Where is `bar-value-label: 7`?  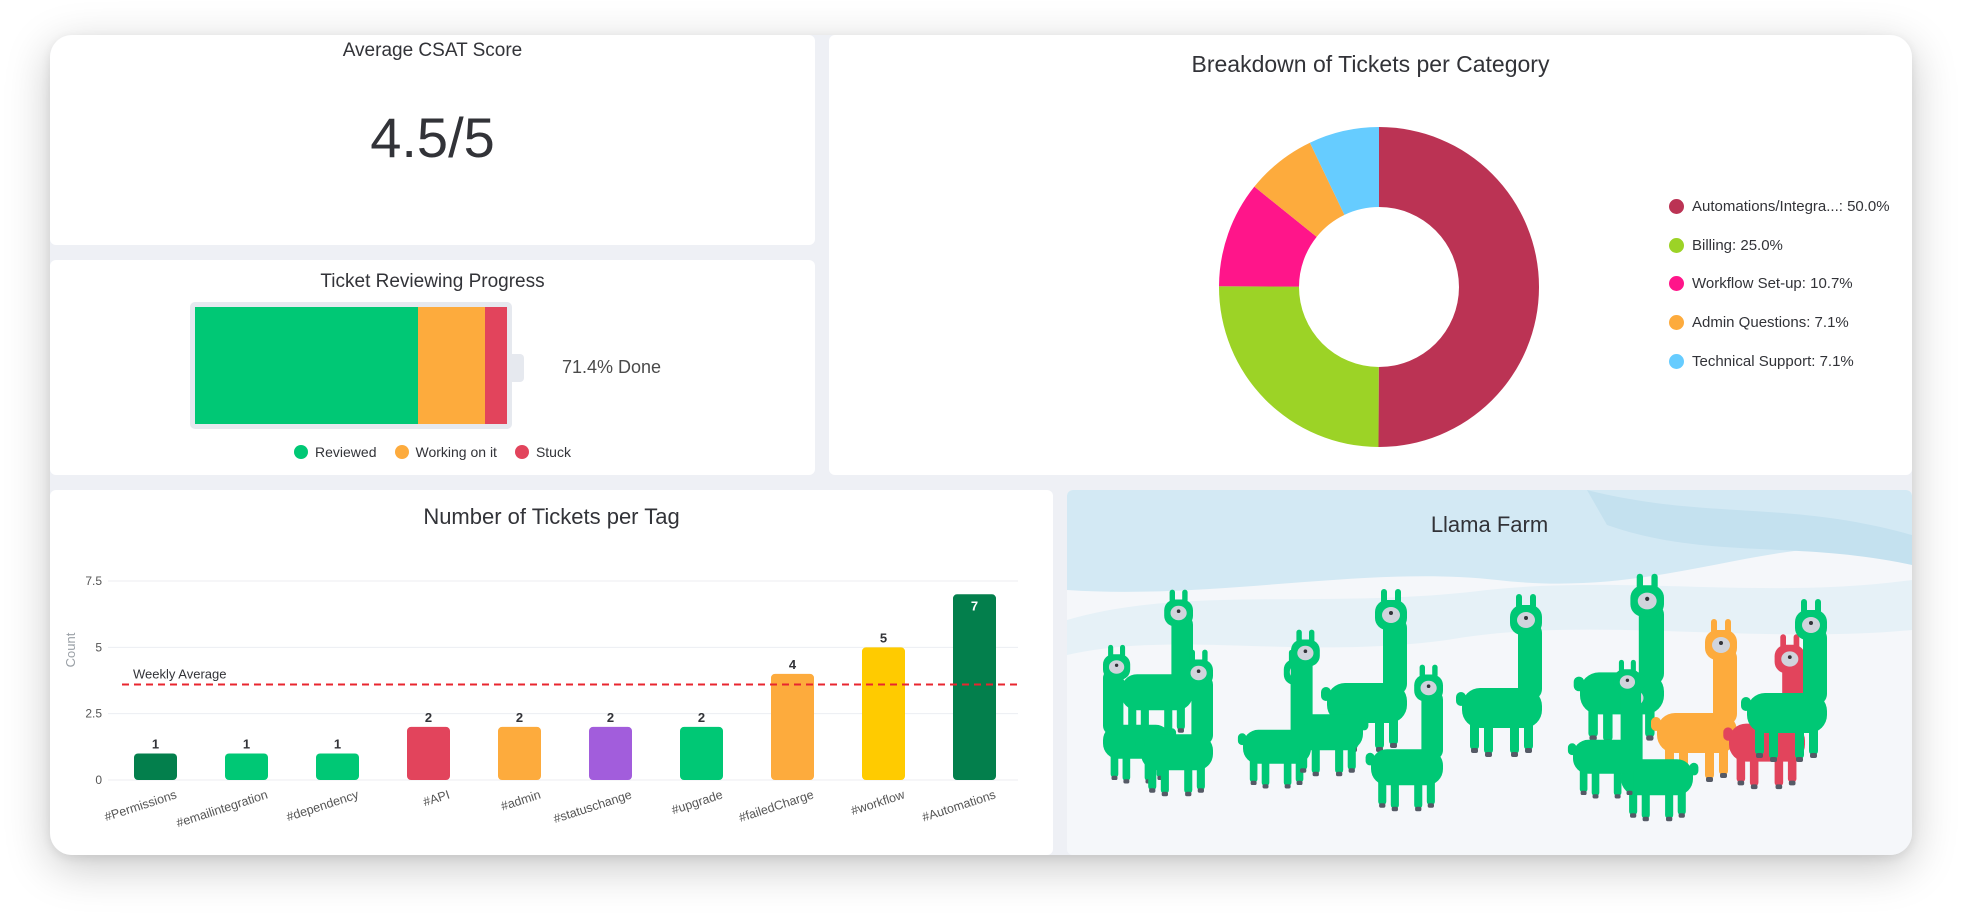 bar-value-label: 7 is located at coordinates (974, 605).